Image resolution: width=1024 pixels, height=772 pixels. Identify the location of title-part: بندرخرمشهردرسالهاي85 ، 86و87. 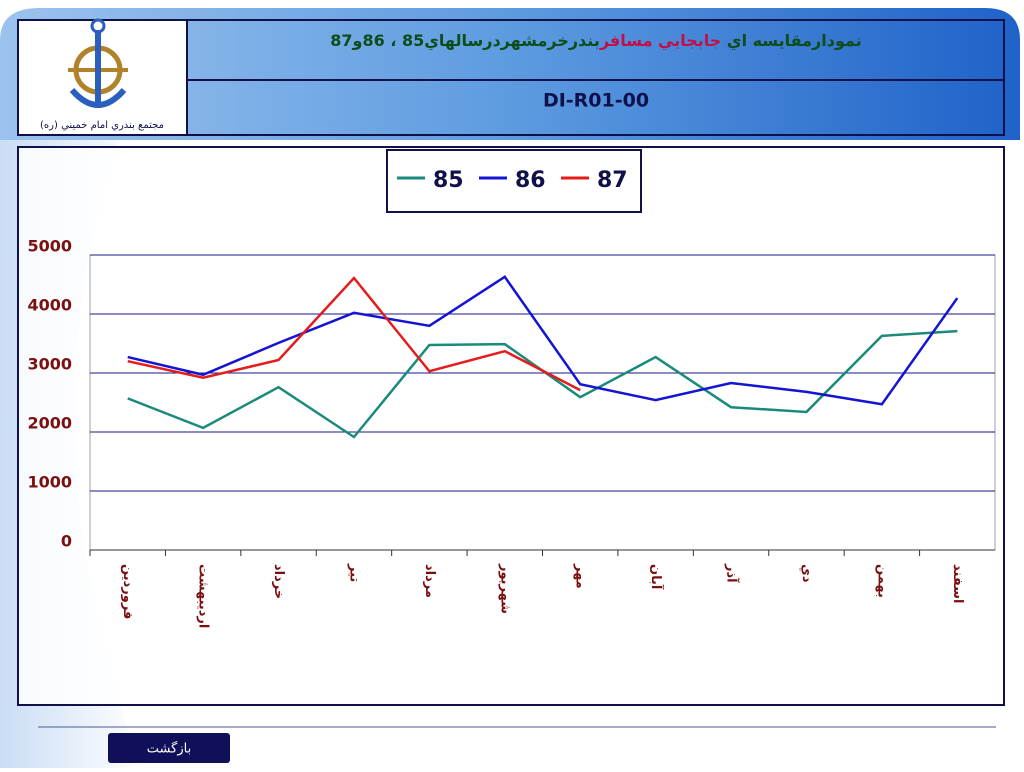
(465, 41).